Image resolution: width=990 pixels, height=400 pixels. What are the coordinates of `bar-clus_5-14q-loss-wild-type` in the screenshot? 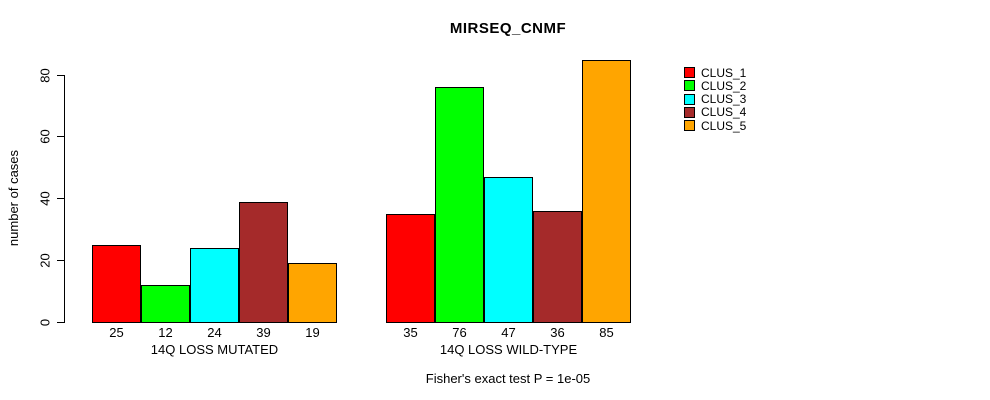 It's located at (606, 191).